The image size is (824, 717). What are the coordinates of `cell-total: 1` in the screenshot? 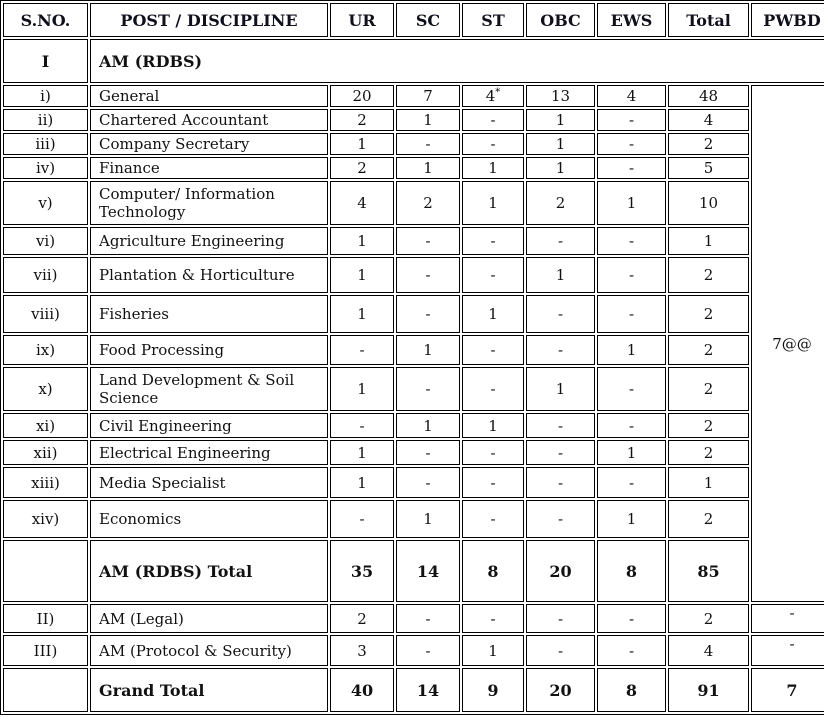 It's located at (708, 482).